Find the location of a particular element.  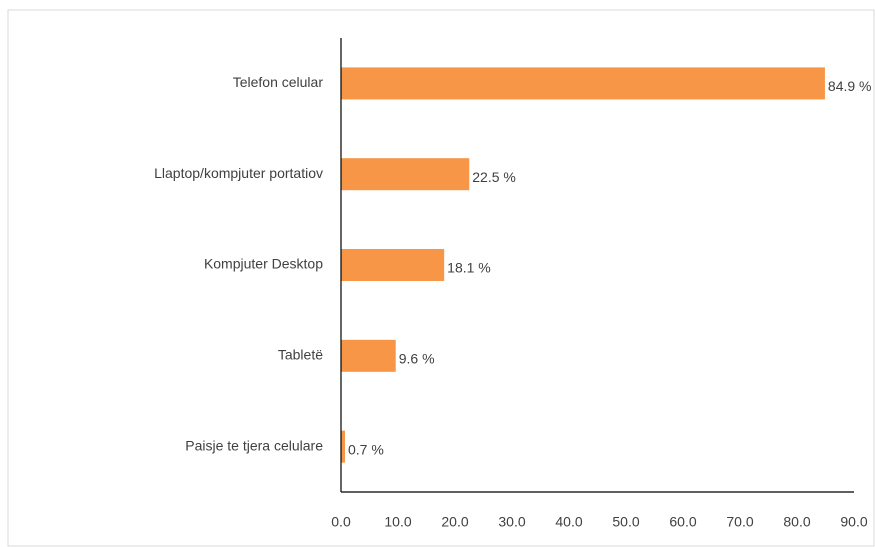

x-tick-label: 80.0 is located at coordinates (796, 522).